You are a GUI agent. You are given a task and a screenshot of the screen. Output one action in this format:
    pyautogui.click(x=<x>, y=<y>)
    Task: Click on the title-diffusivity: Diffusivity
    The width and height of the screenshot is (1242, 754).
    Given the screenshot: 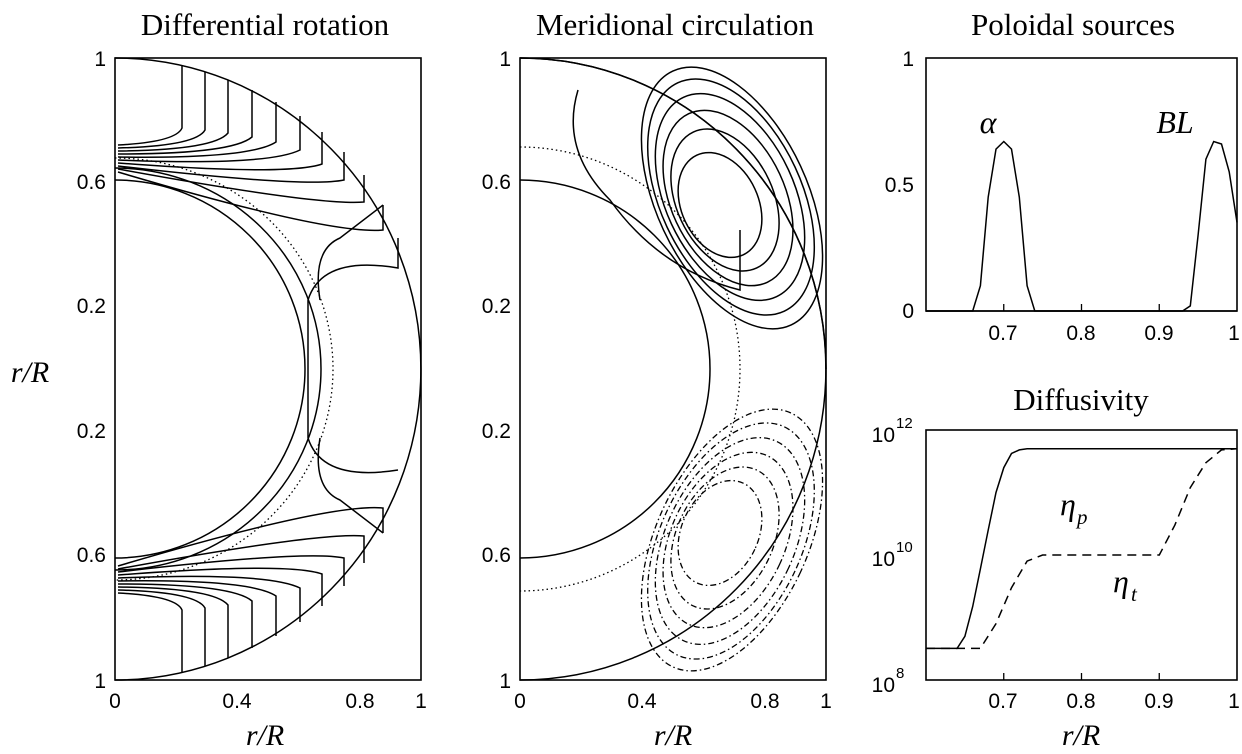 What is the action you would take?
    pyautogui.click(x=1081, y=399)
    